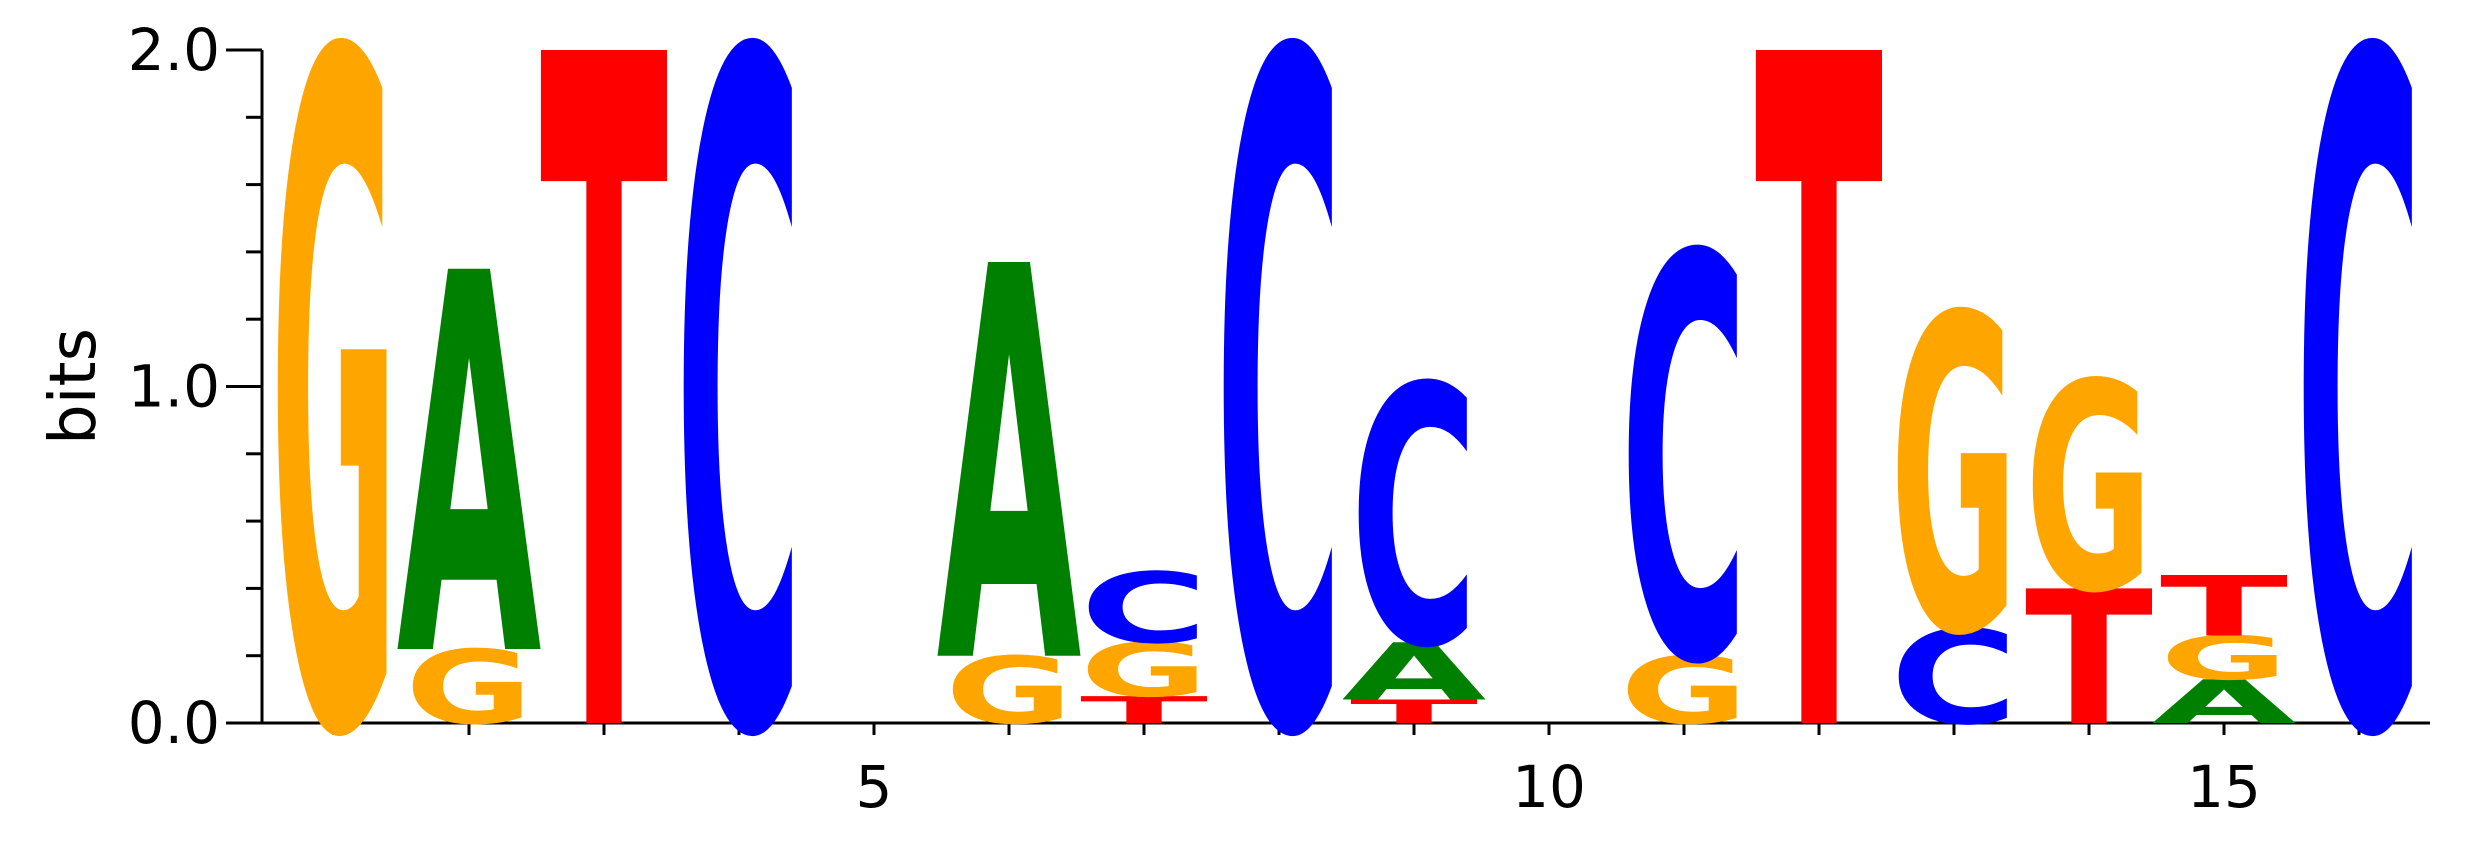  What do you see at coordinates (1346, 772) in the screenshot?
I see `x-ticks: 5 10 15` at bounding box center [1346, 772].